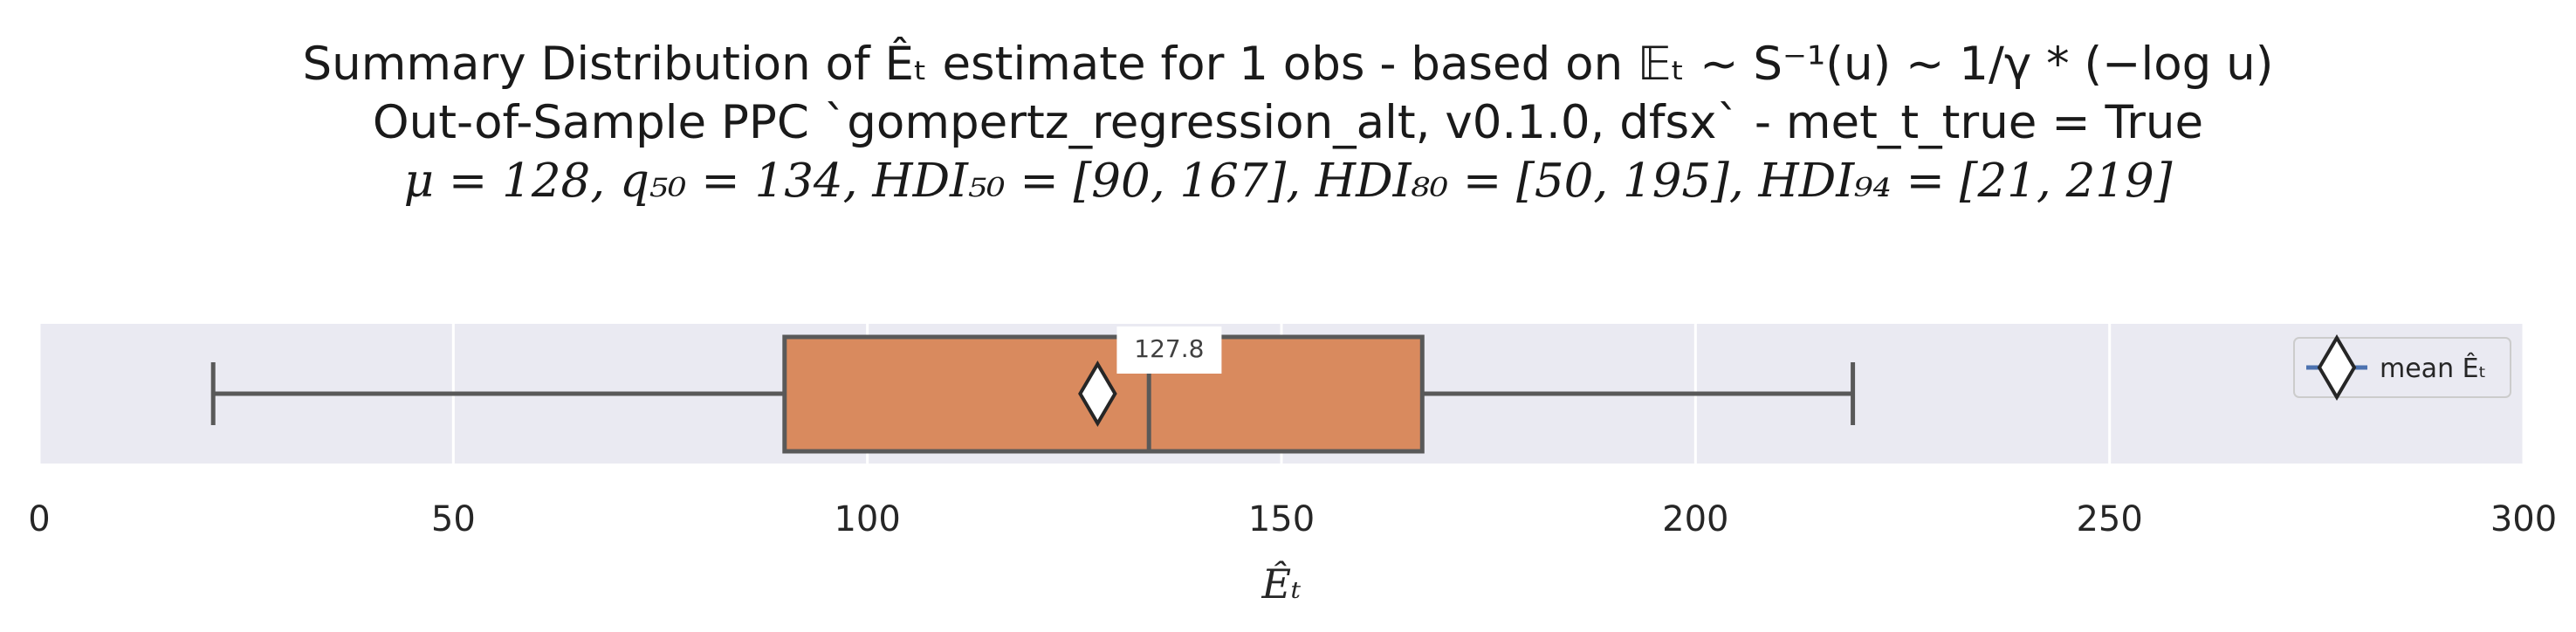  Describe the element at coordinates (2109, 519) in the screenshot. I see `x-tick-label-250: 250` at that location.